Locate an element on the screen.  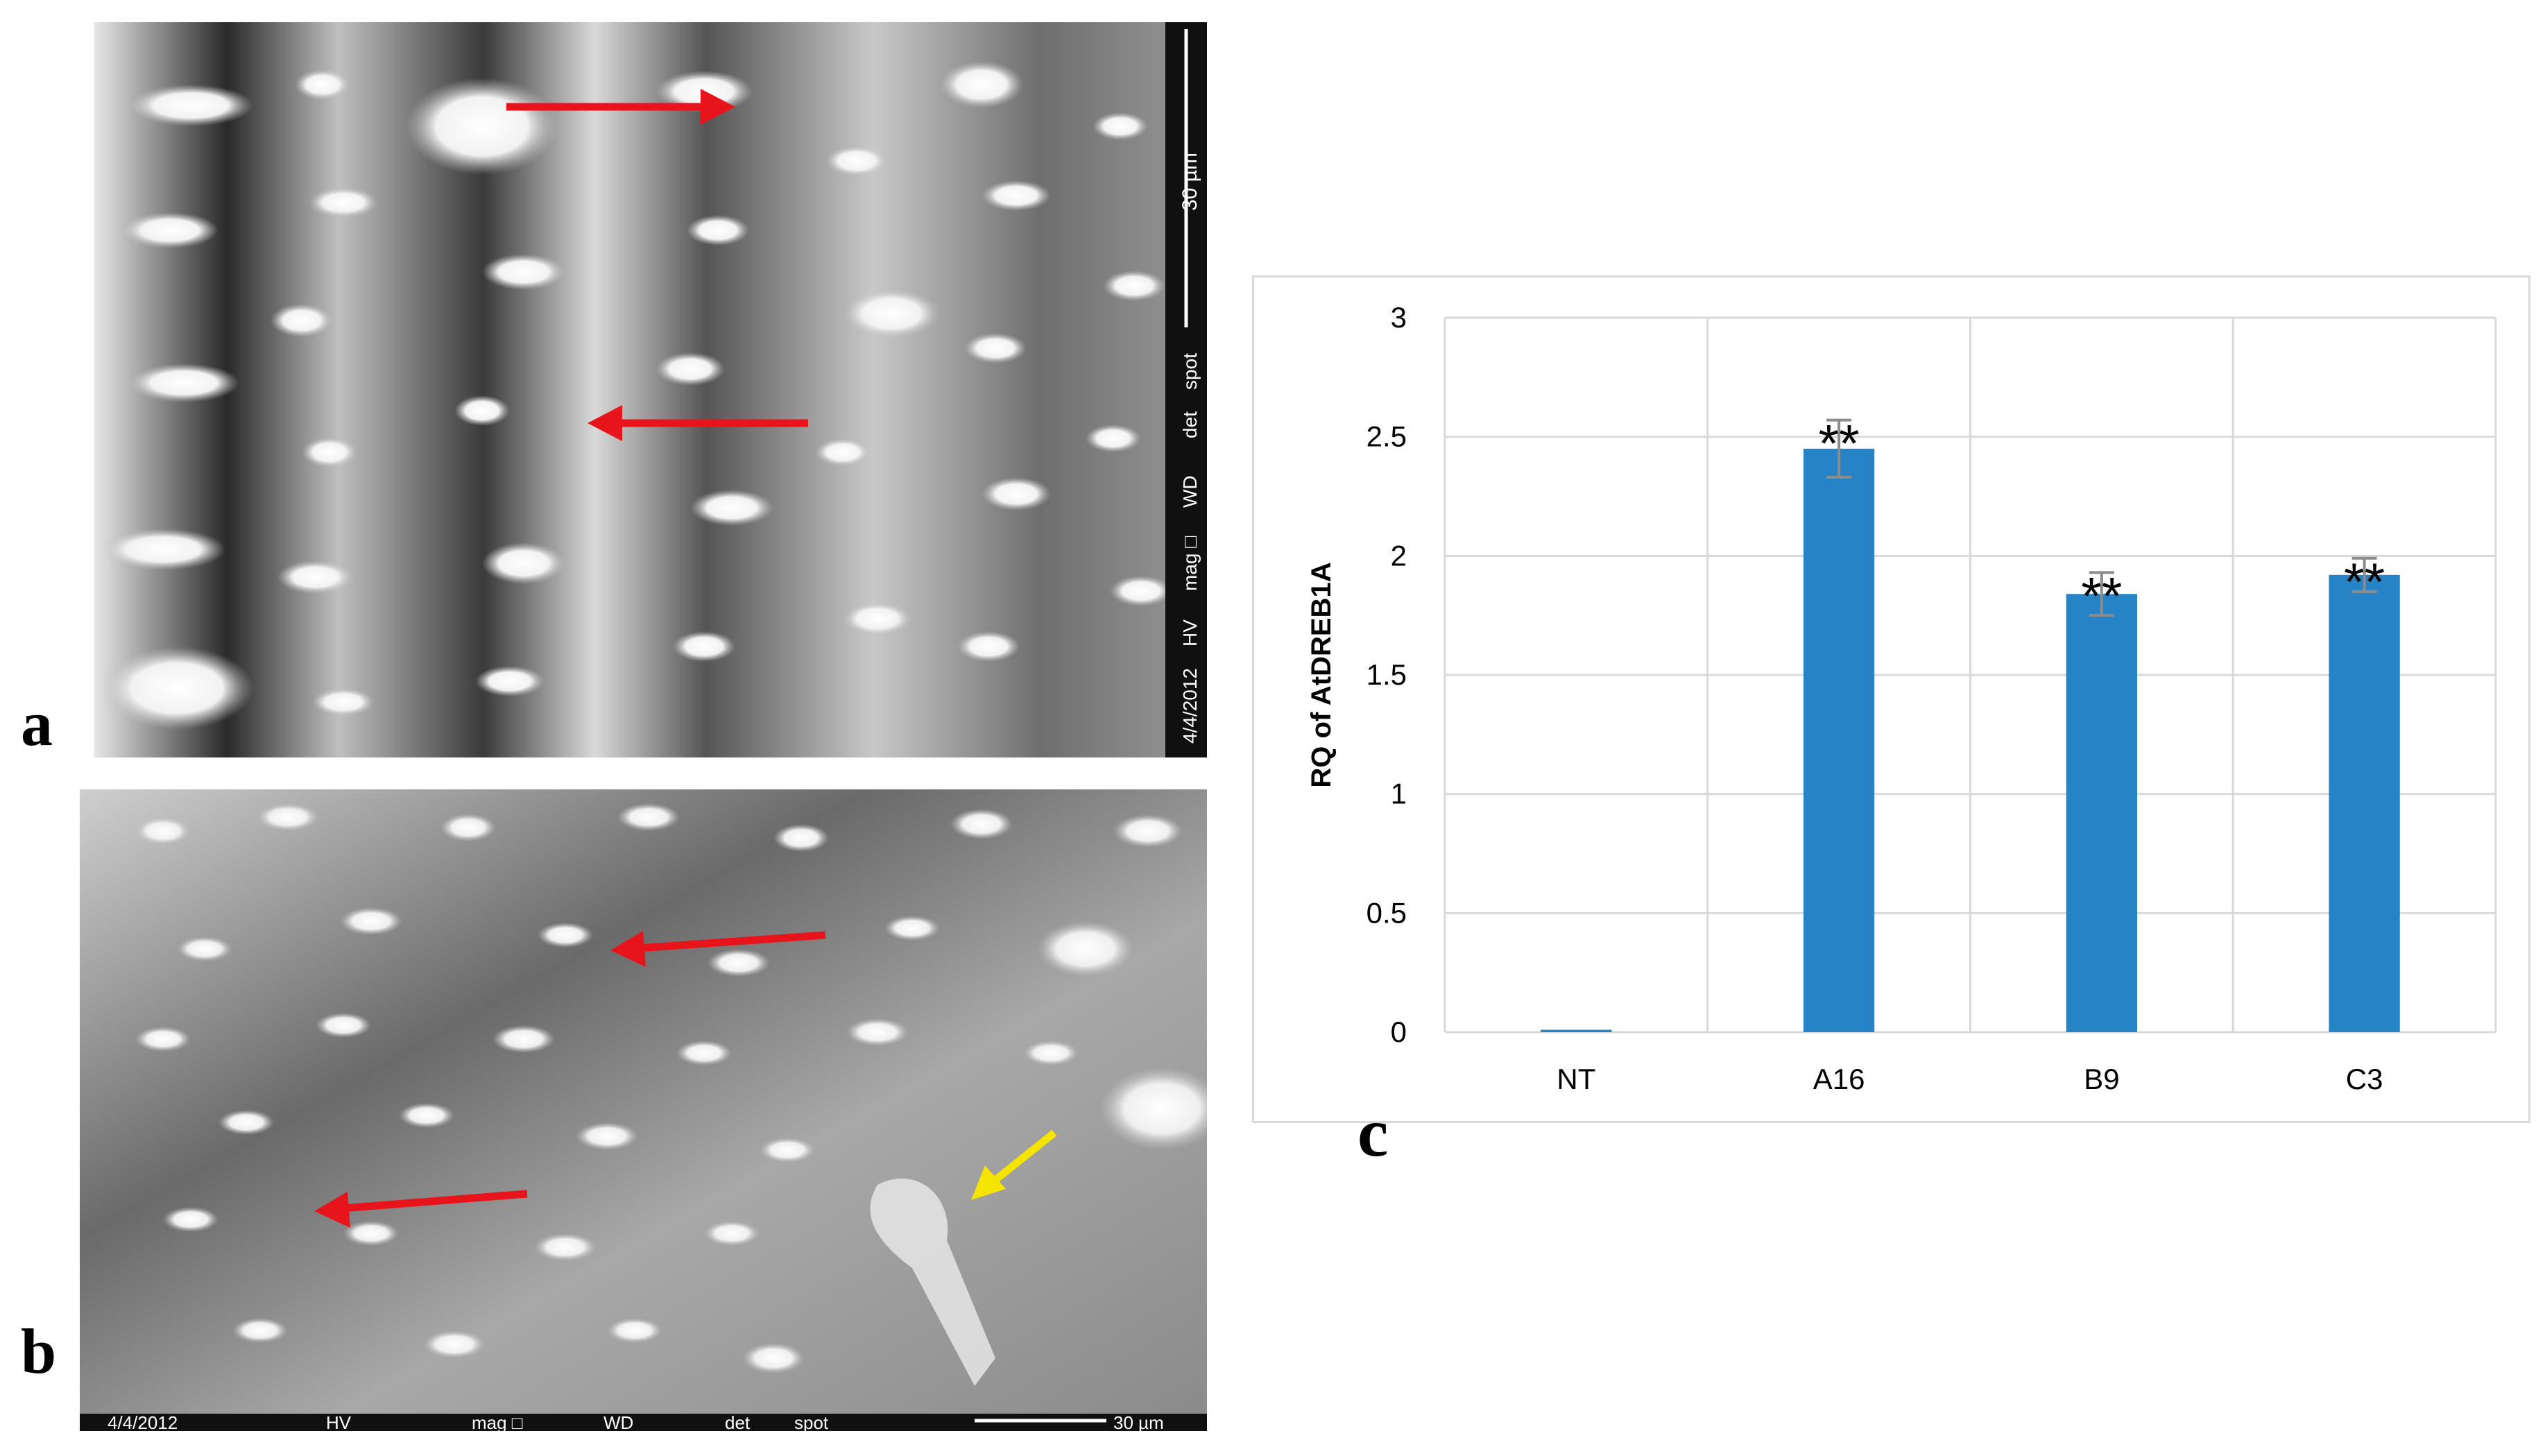
y-tick-label: 3 is located at coordinates (1399, 317).